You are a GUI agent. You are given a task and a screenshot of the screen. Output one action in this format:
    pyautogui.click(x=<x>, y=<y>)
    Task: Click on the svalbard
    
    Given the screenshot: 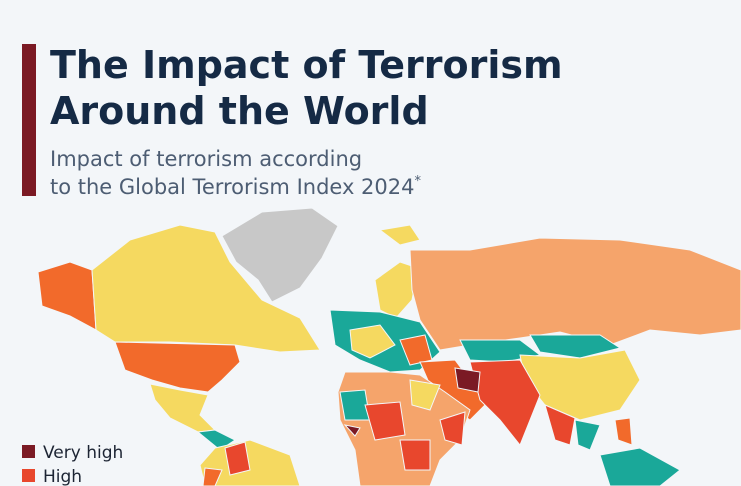 What is the action you would take?
    pyautogui.click(x=399, y=235)
    